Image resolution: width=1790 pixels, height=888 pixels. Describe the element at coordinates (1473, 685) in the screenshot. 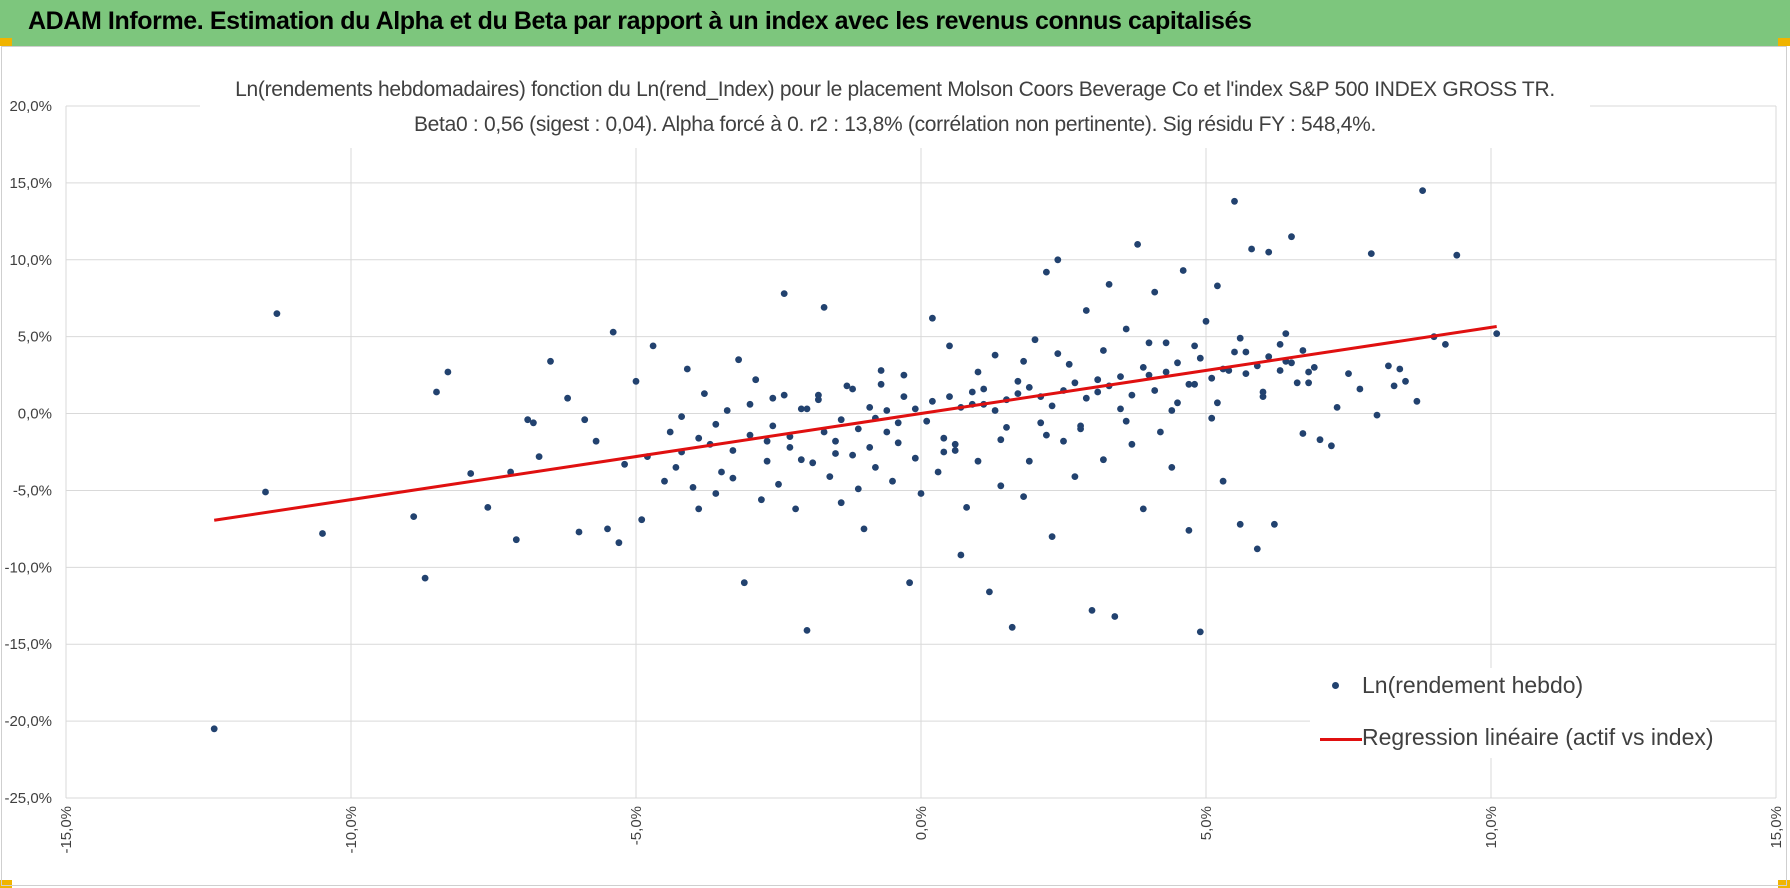

I see `legend-label-points: Ln(rendement hebdo)` at that location.